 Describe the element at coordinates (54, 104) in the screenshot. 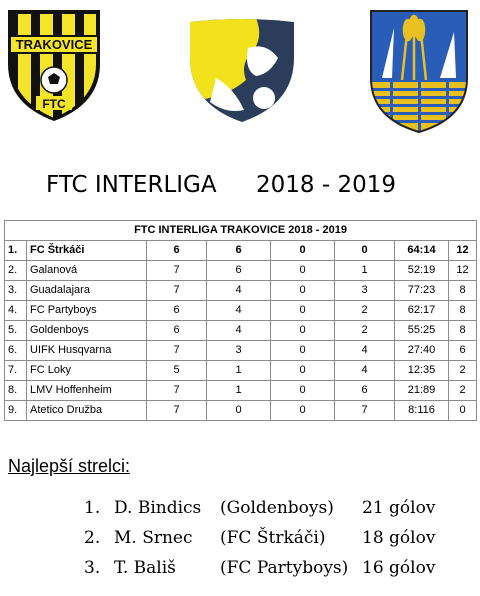

I see `ftc-logo-initials: FTC` at that location.